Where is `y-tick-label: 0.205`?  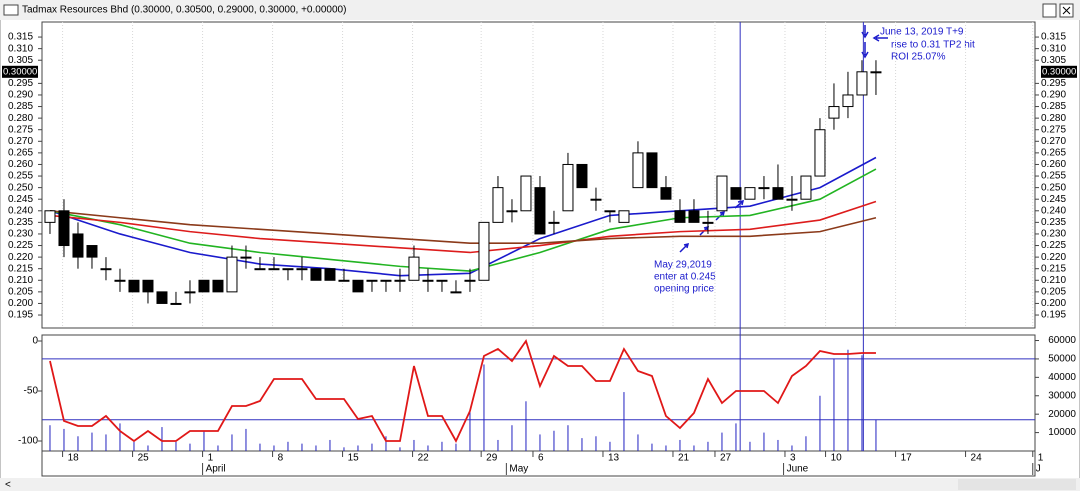
y-tick-label: 0.205 is located at coordinates (1053, 292).